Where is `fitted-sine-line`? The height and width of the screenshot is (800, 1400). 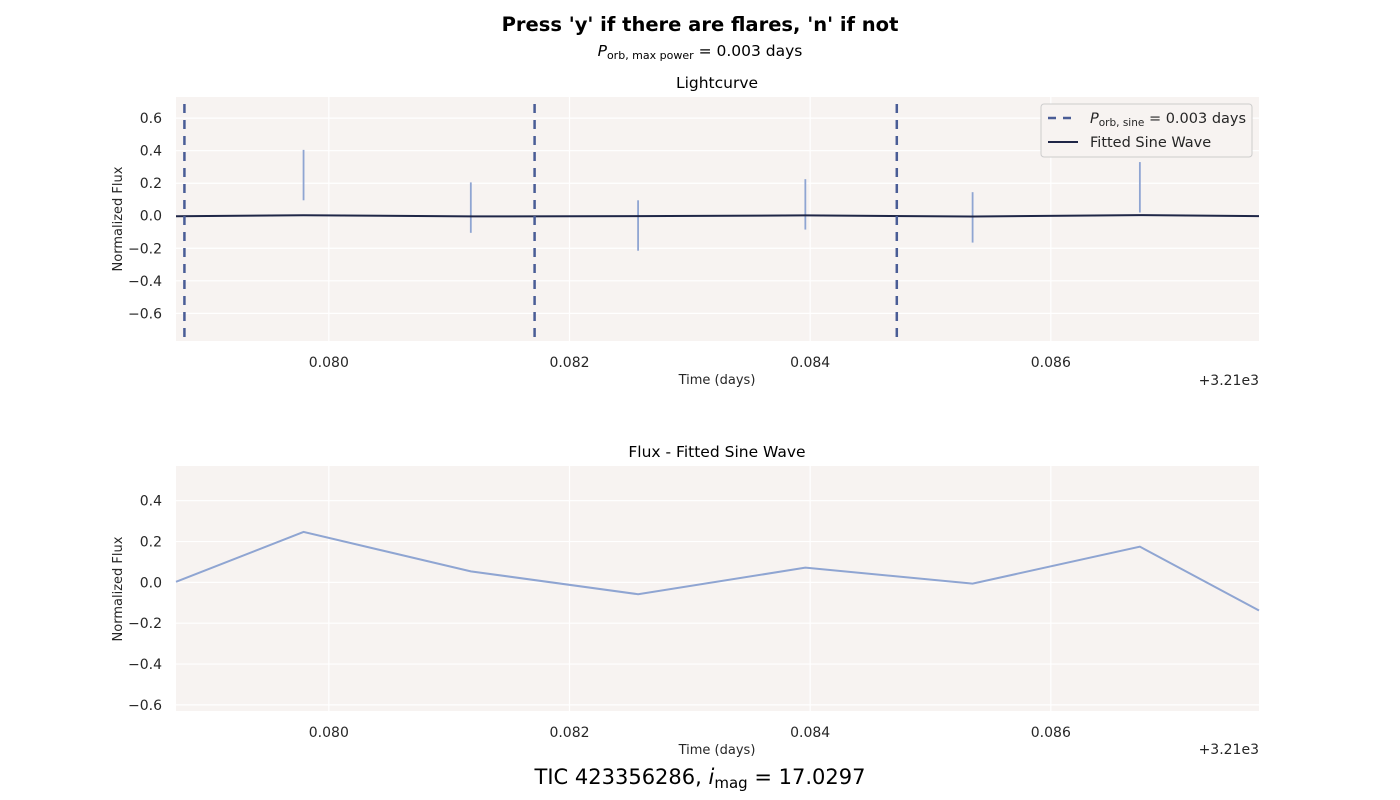 fitted-sine-line is located at coordinates (717, 216).